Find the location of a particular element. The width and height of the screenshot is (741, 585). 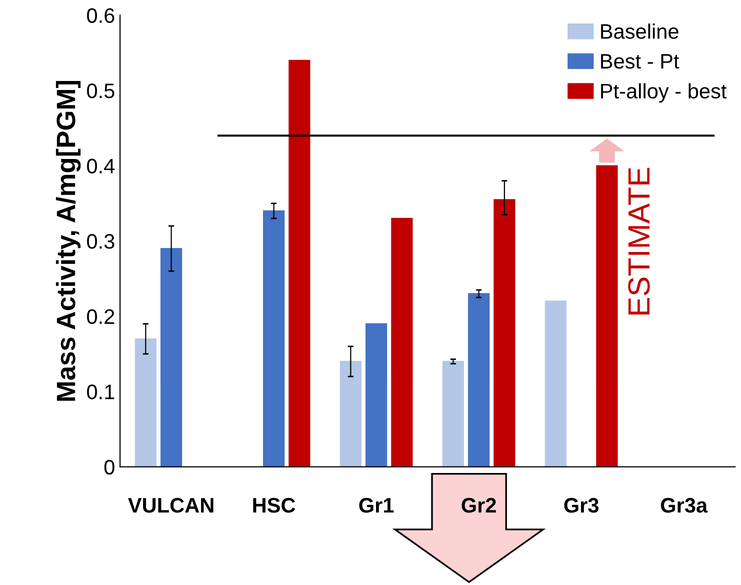

legend-label: Best - Pt is located at coordinates (640, 61).